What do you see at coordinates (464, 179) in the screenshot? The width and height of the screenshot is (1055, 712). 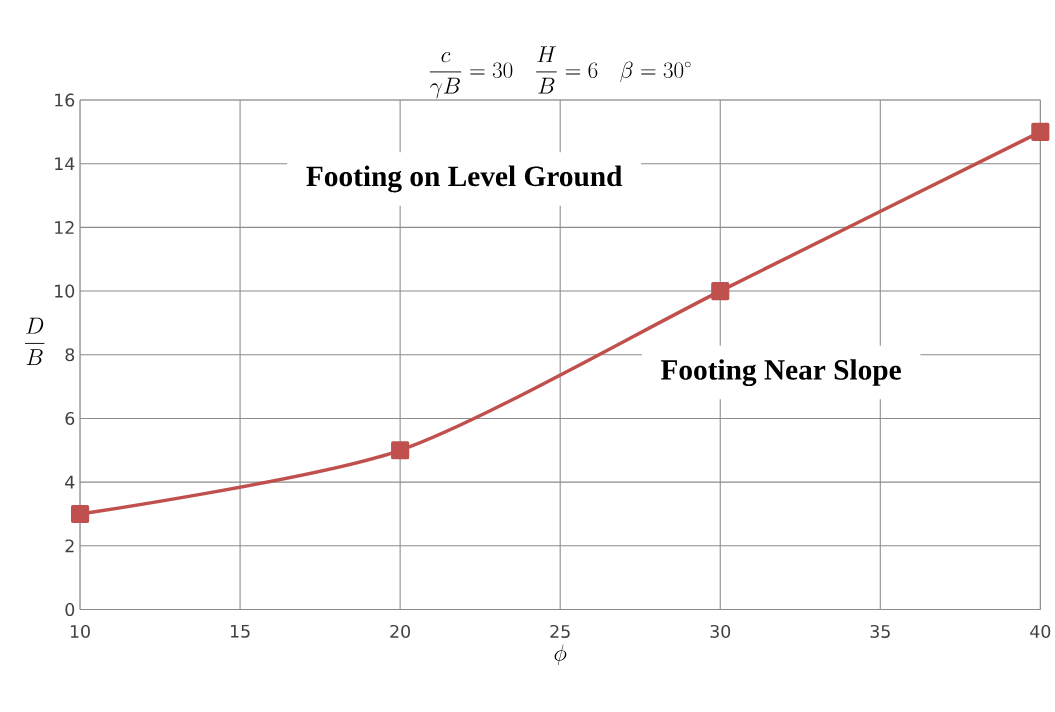 I see `annotation: Footing on Level Ground` at bounding box center [464, 179].